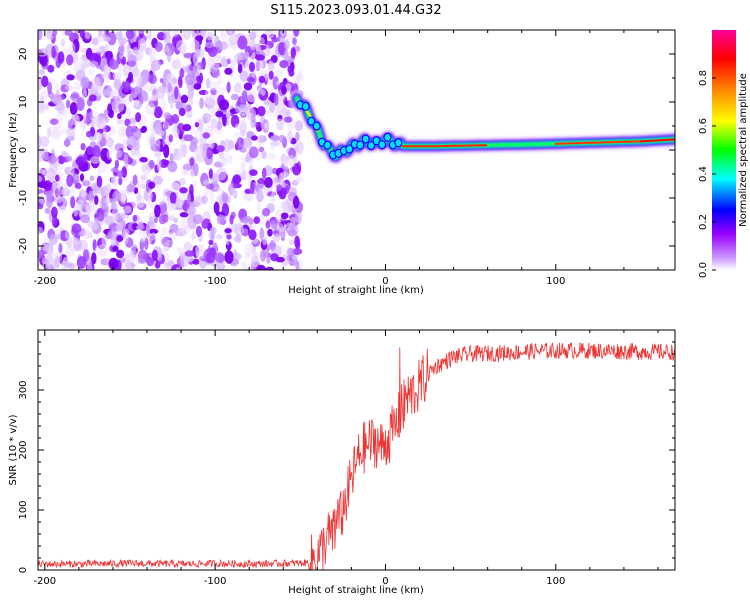  Describe the element at coordinates (703, 174) in the screenshot. I see `colorbar-tick-label: 0.4` at that location.